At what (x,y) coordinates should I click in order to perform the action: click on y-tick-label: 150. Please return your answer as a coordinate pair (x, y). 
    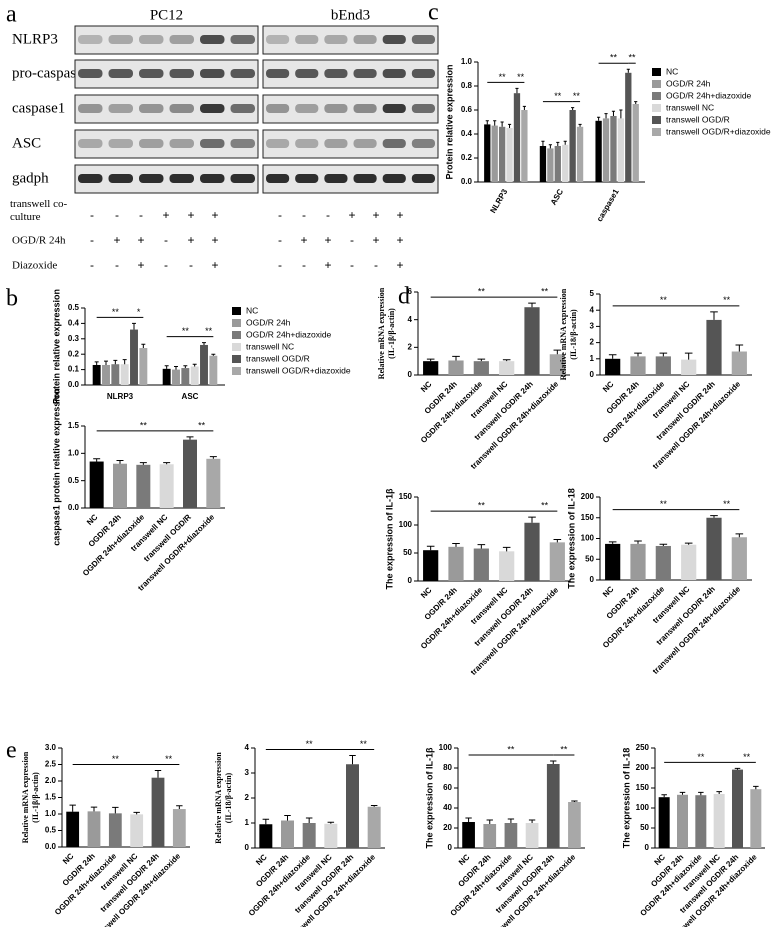
    Looking at the image, I should click on (588, 517).